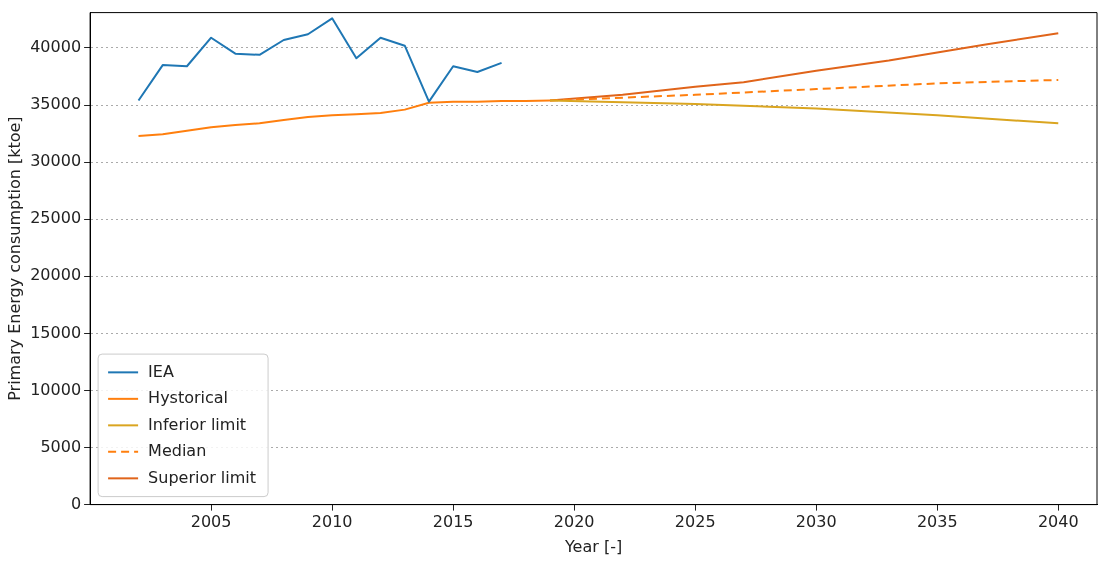 The height and width of the screenshot is (563, 1099). Describe the element at coordinates (593, 546) in the screenshot. I see `x-axis-title: Year [-]` at that location.